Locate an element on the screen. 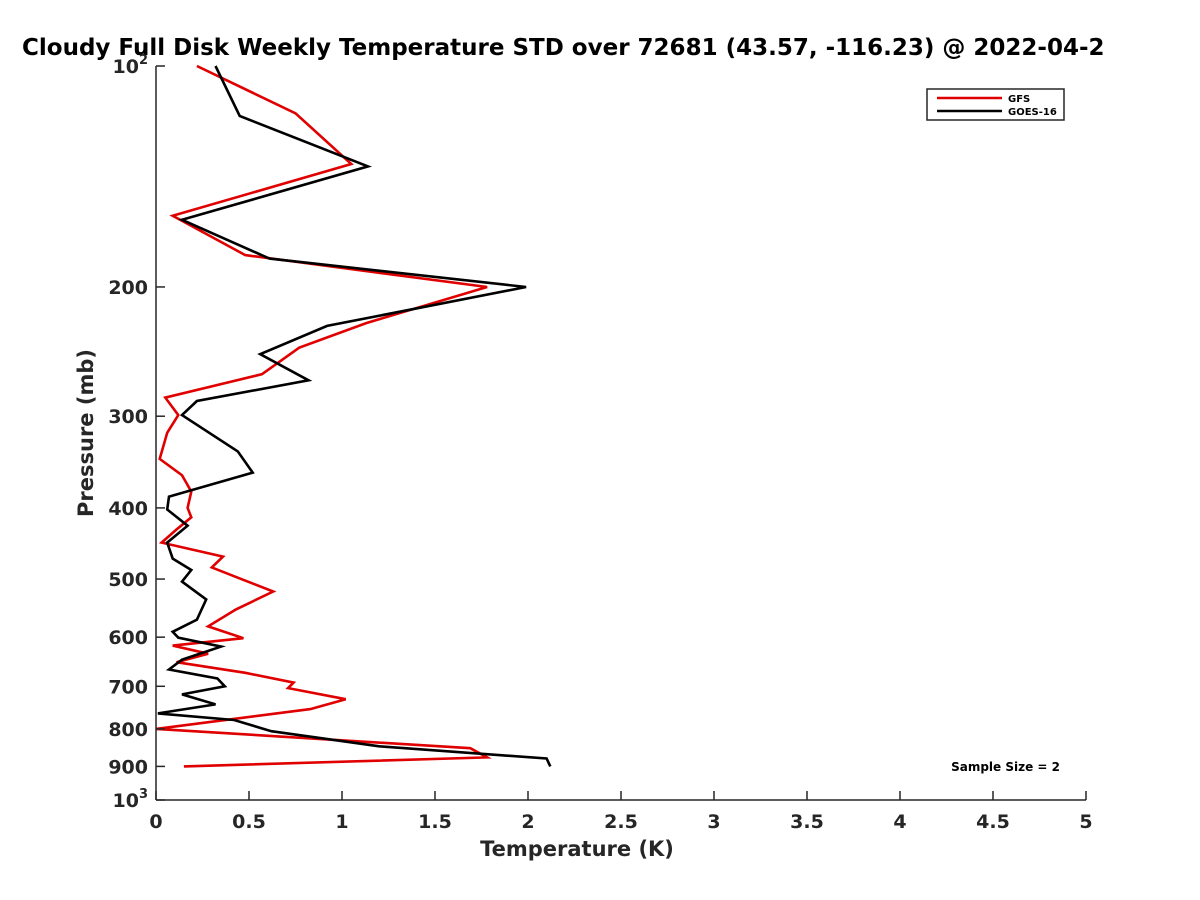 This screenshot has width=1200, height=900. y-tick-label: 300 is located at coordinates (128, 417).